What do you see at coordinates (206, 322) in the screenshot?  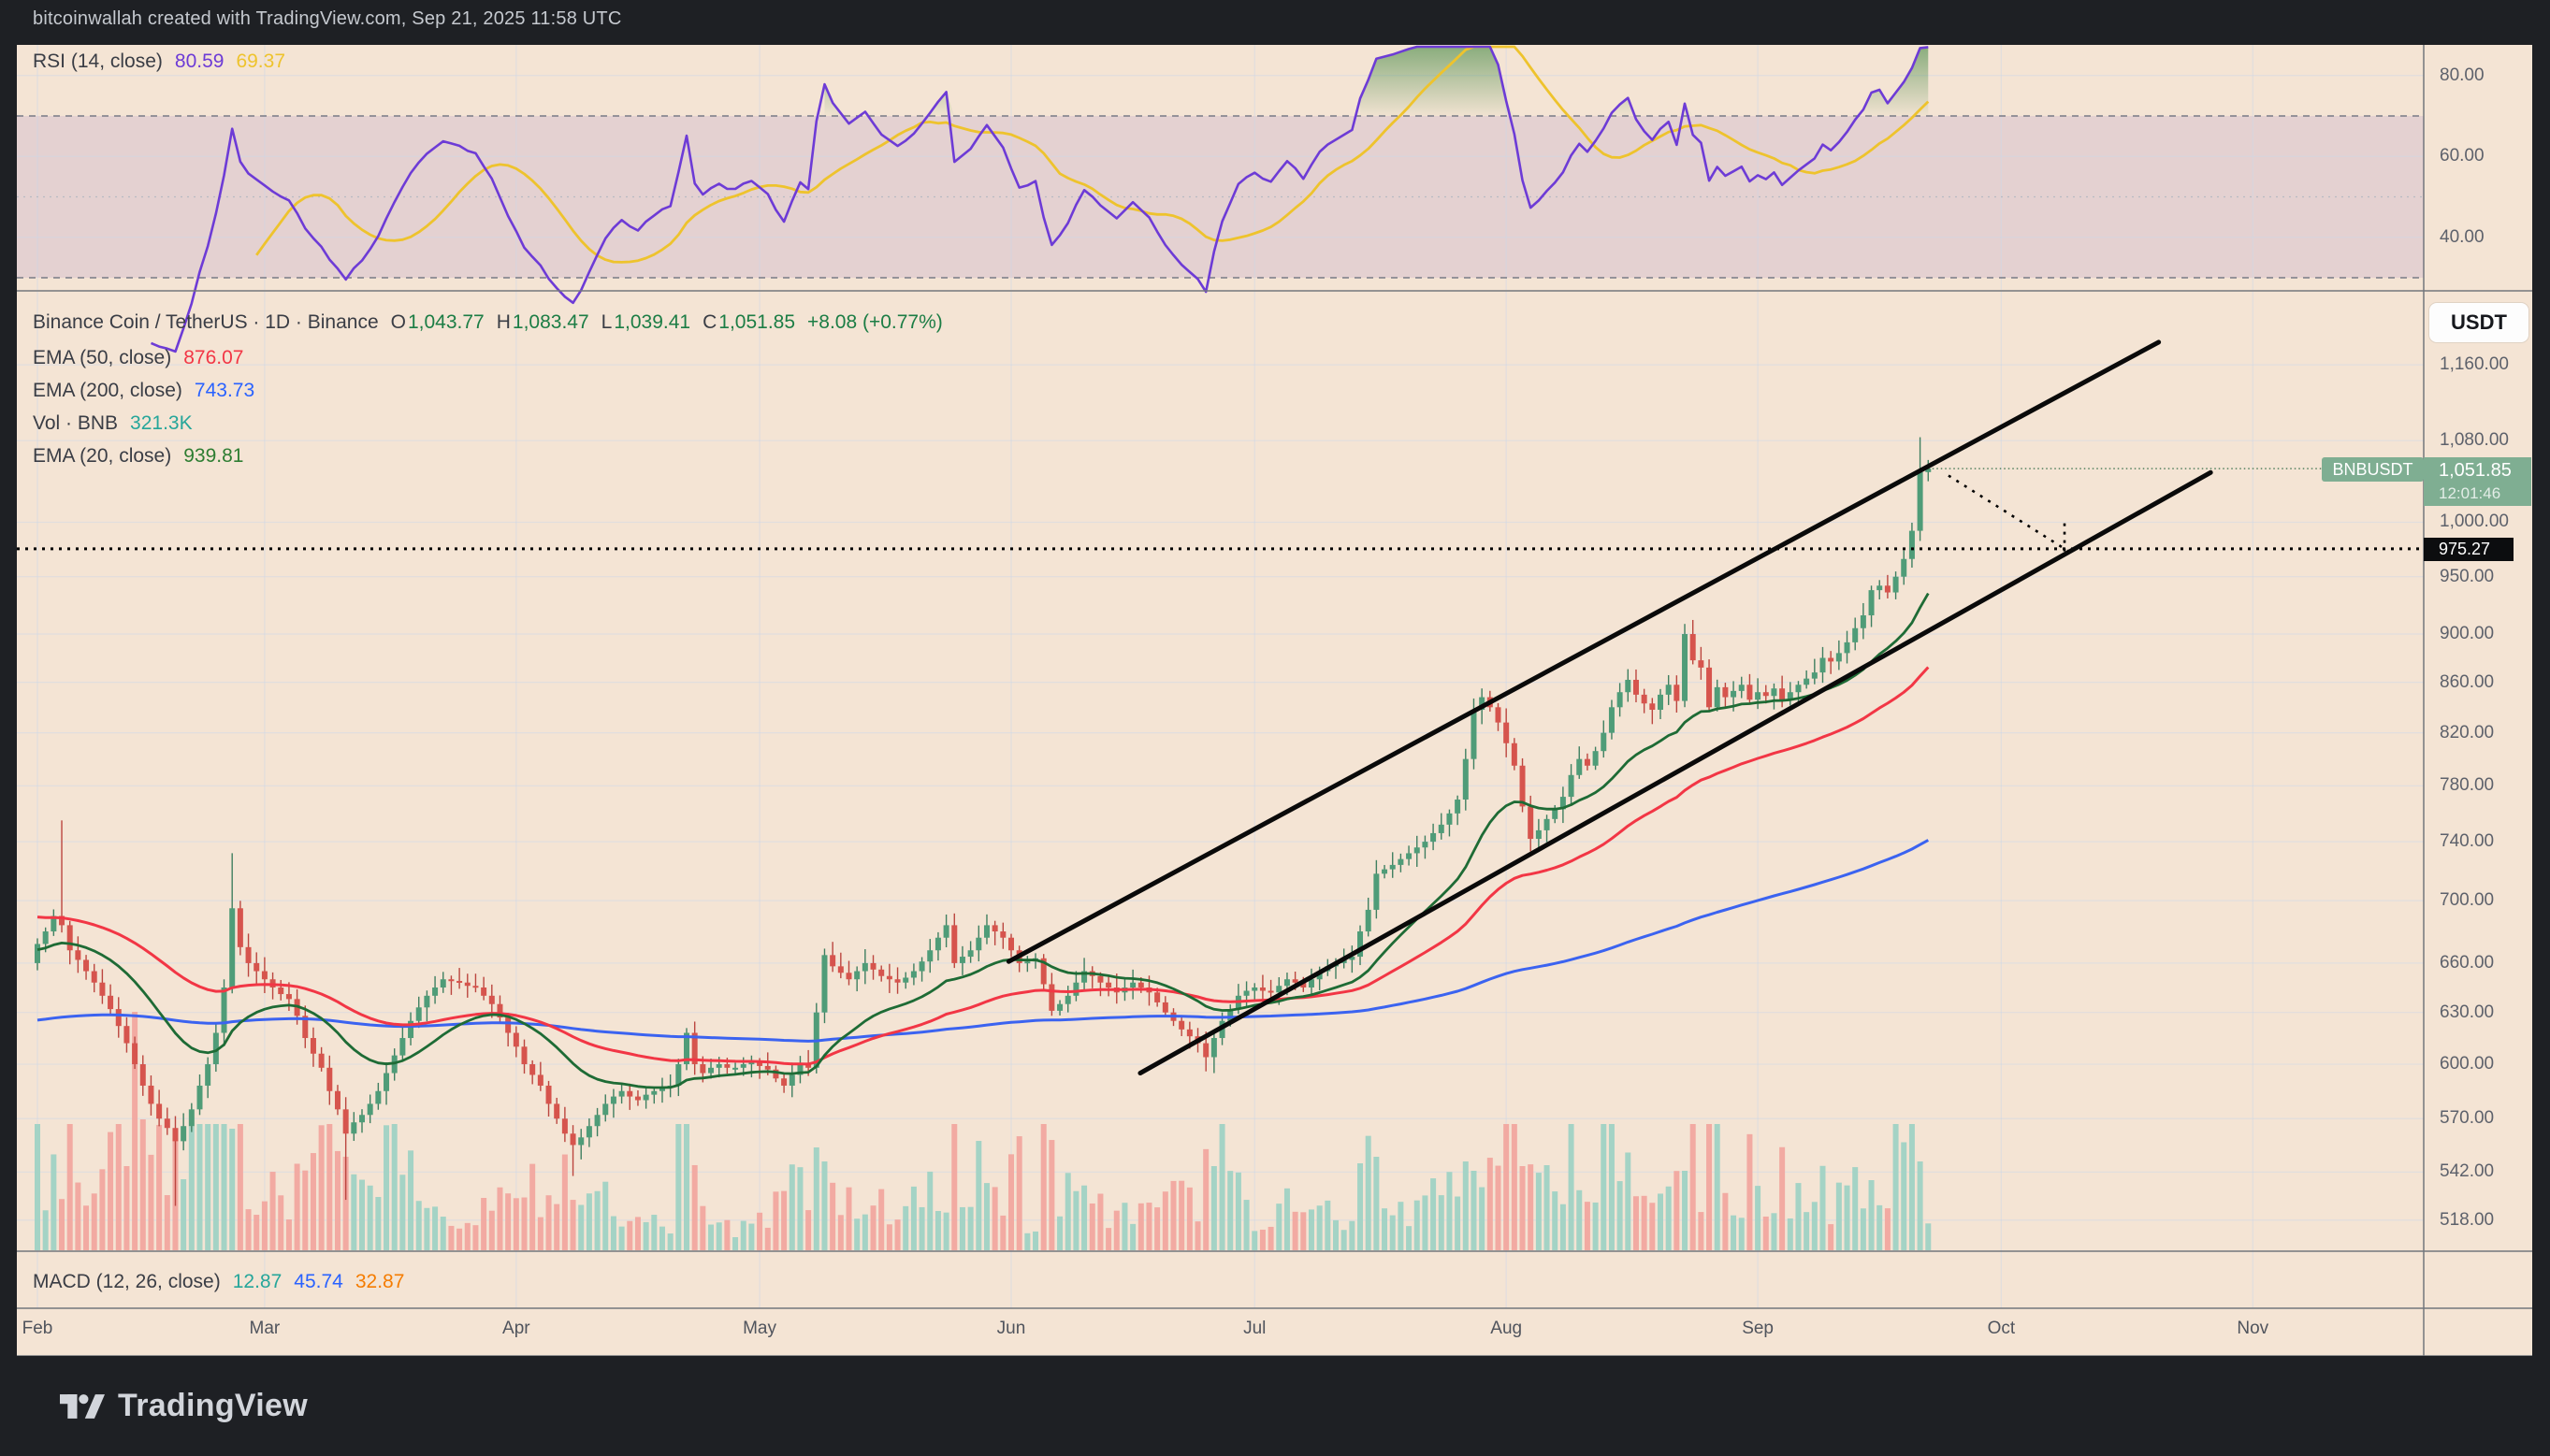 I see `symbol-title: Binance Coin / TetherUS · 1D · Binance` at bounding box center [206, 322].